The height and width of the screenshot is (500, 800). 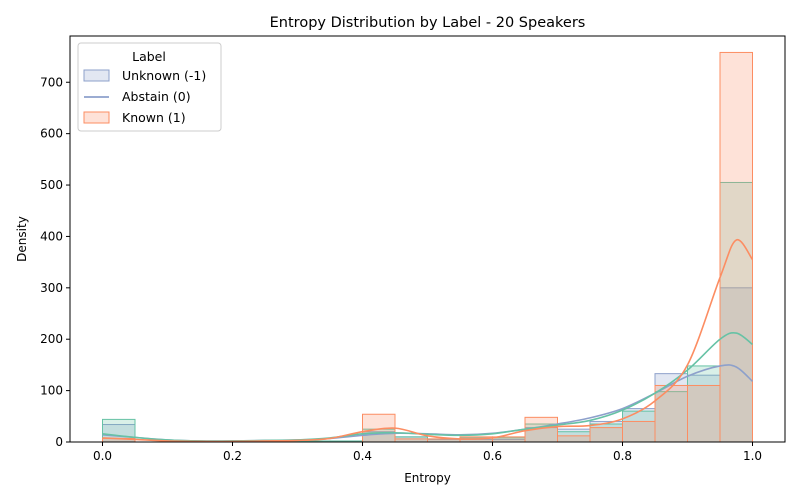 What do you see at coordinates (102, 456) in the screenshot?
I see `x-tick-label: 0.0` at bounding box center [102, 456].